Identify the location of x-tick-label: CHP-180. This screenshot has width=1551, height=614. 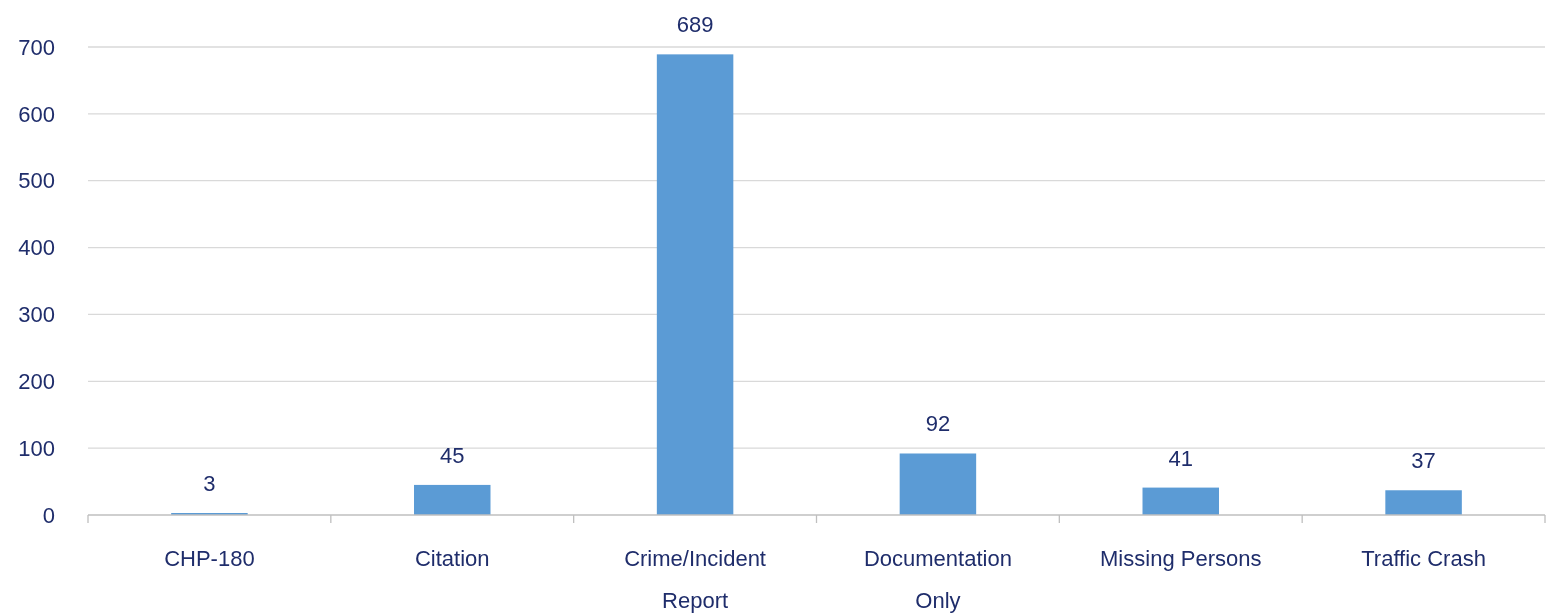
(209, 558).